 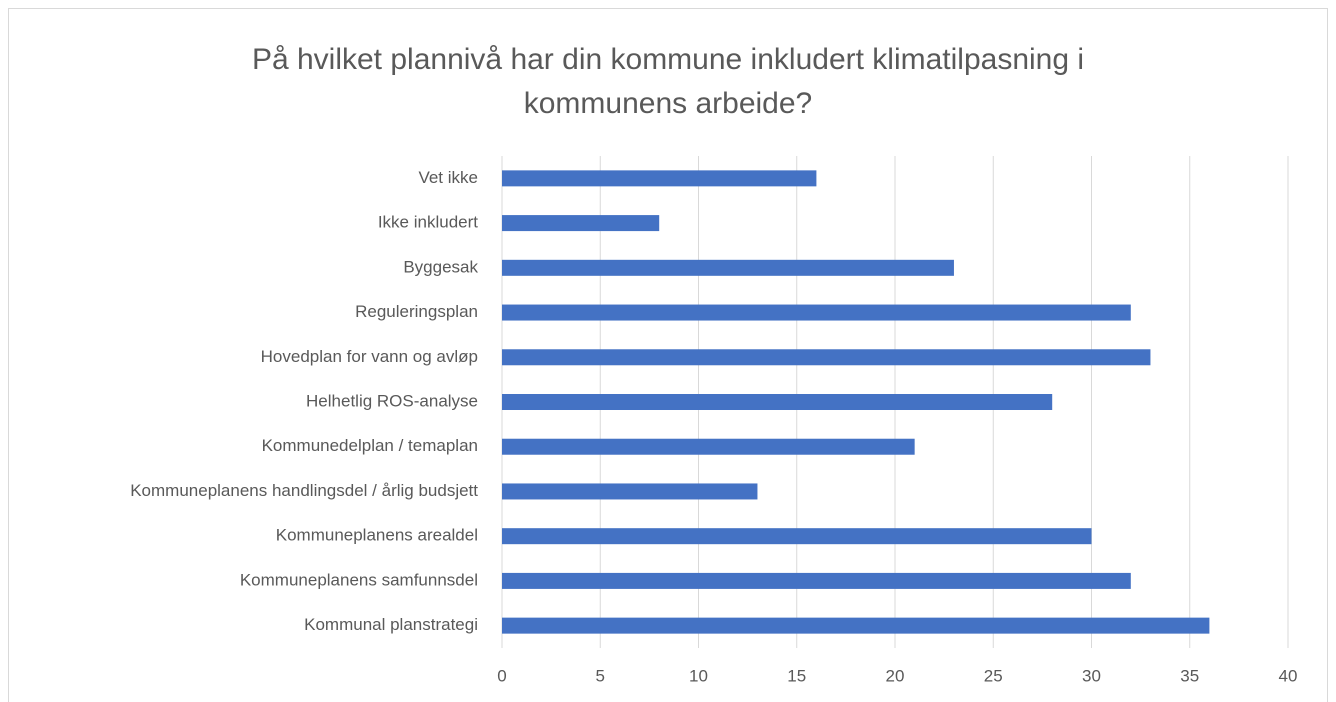 I want to click on y-tick-label: Kommunal planstrategi, so click(x=391, y=624).